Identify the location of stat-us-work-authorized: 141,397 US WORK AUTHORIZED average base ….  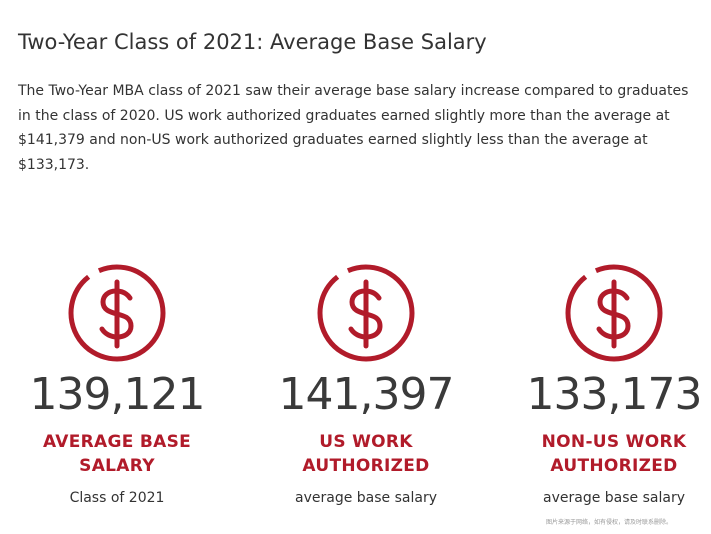
(366, 384).